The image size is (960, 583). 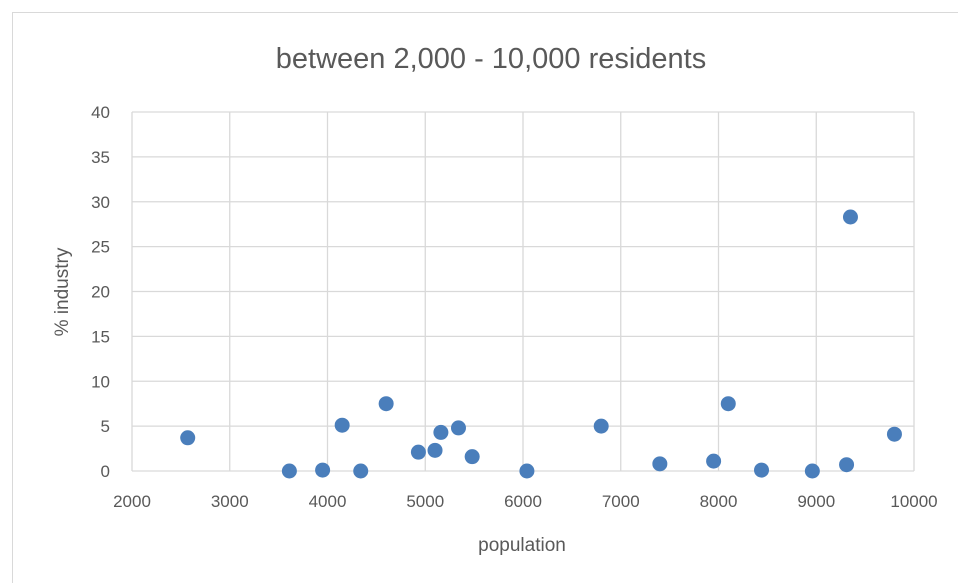 I want to click on y-tick-label: 40, so click(x=100, y=112).